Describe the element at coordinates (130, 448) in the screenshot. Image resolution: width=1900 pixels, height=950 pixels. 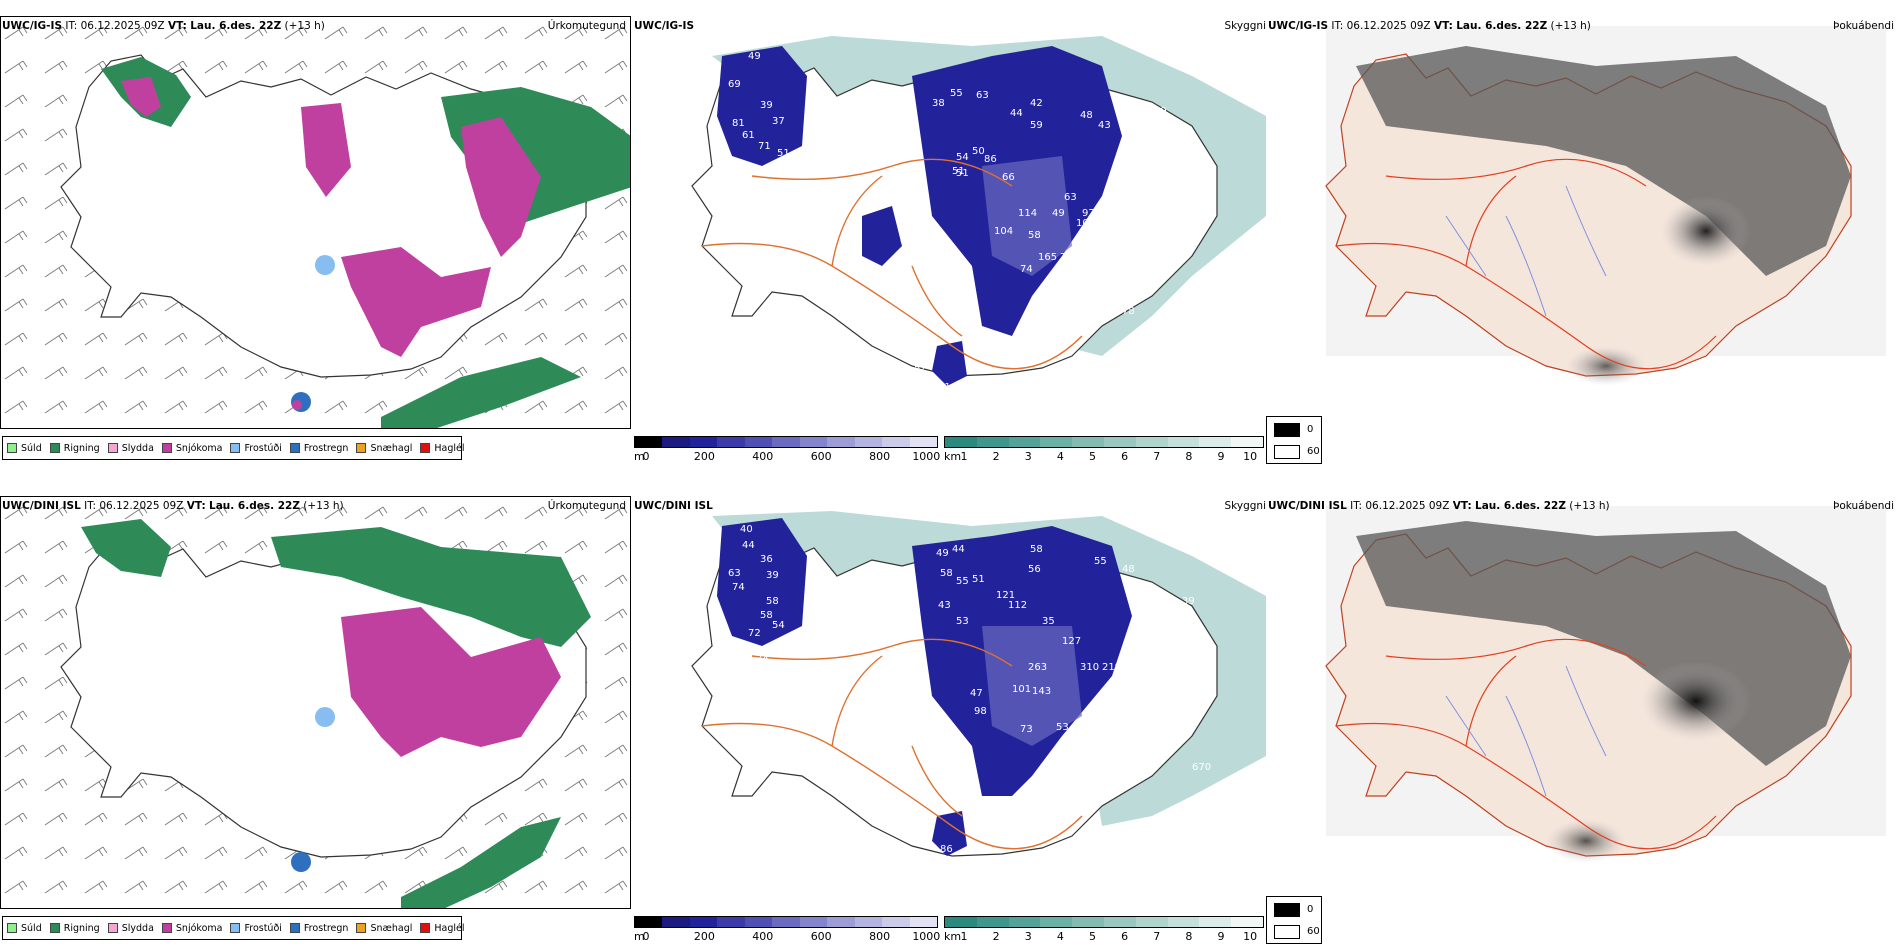
I see `legend-item-sleet: Slydda` at that location.